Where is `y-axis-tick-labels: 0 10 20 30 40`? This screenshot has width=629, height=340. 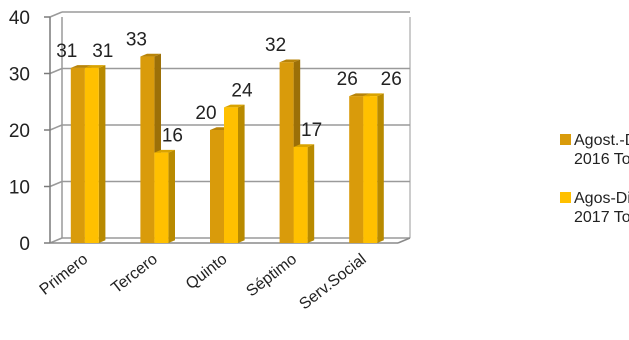 y-axis-tick-labels: 0 10 20 30 40 is located at coordinates (19, 131).